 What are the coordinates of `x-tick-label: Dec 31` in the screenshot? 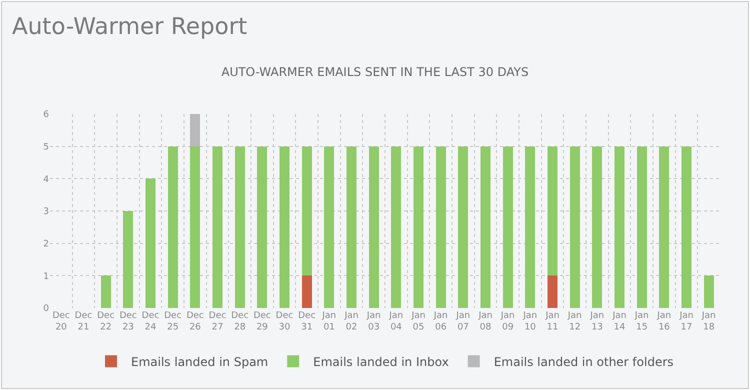 It's located at (307, 322).